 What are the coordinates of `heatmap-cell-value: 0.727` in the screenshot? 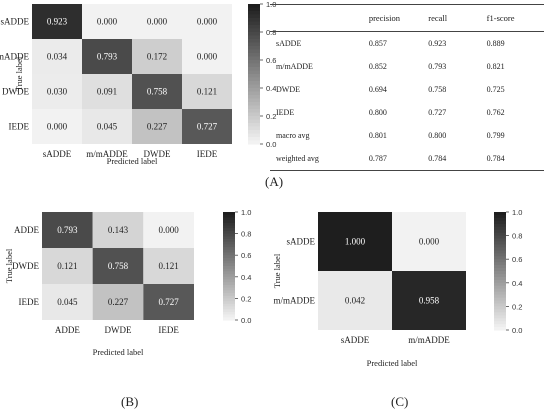 It's located at (169, 302).